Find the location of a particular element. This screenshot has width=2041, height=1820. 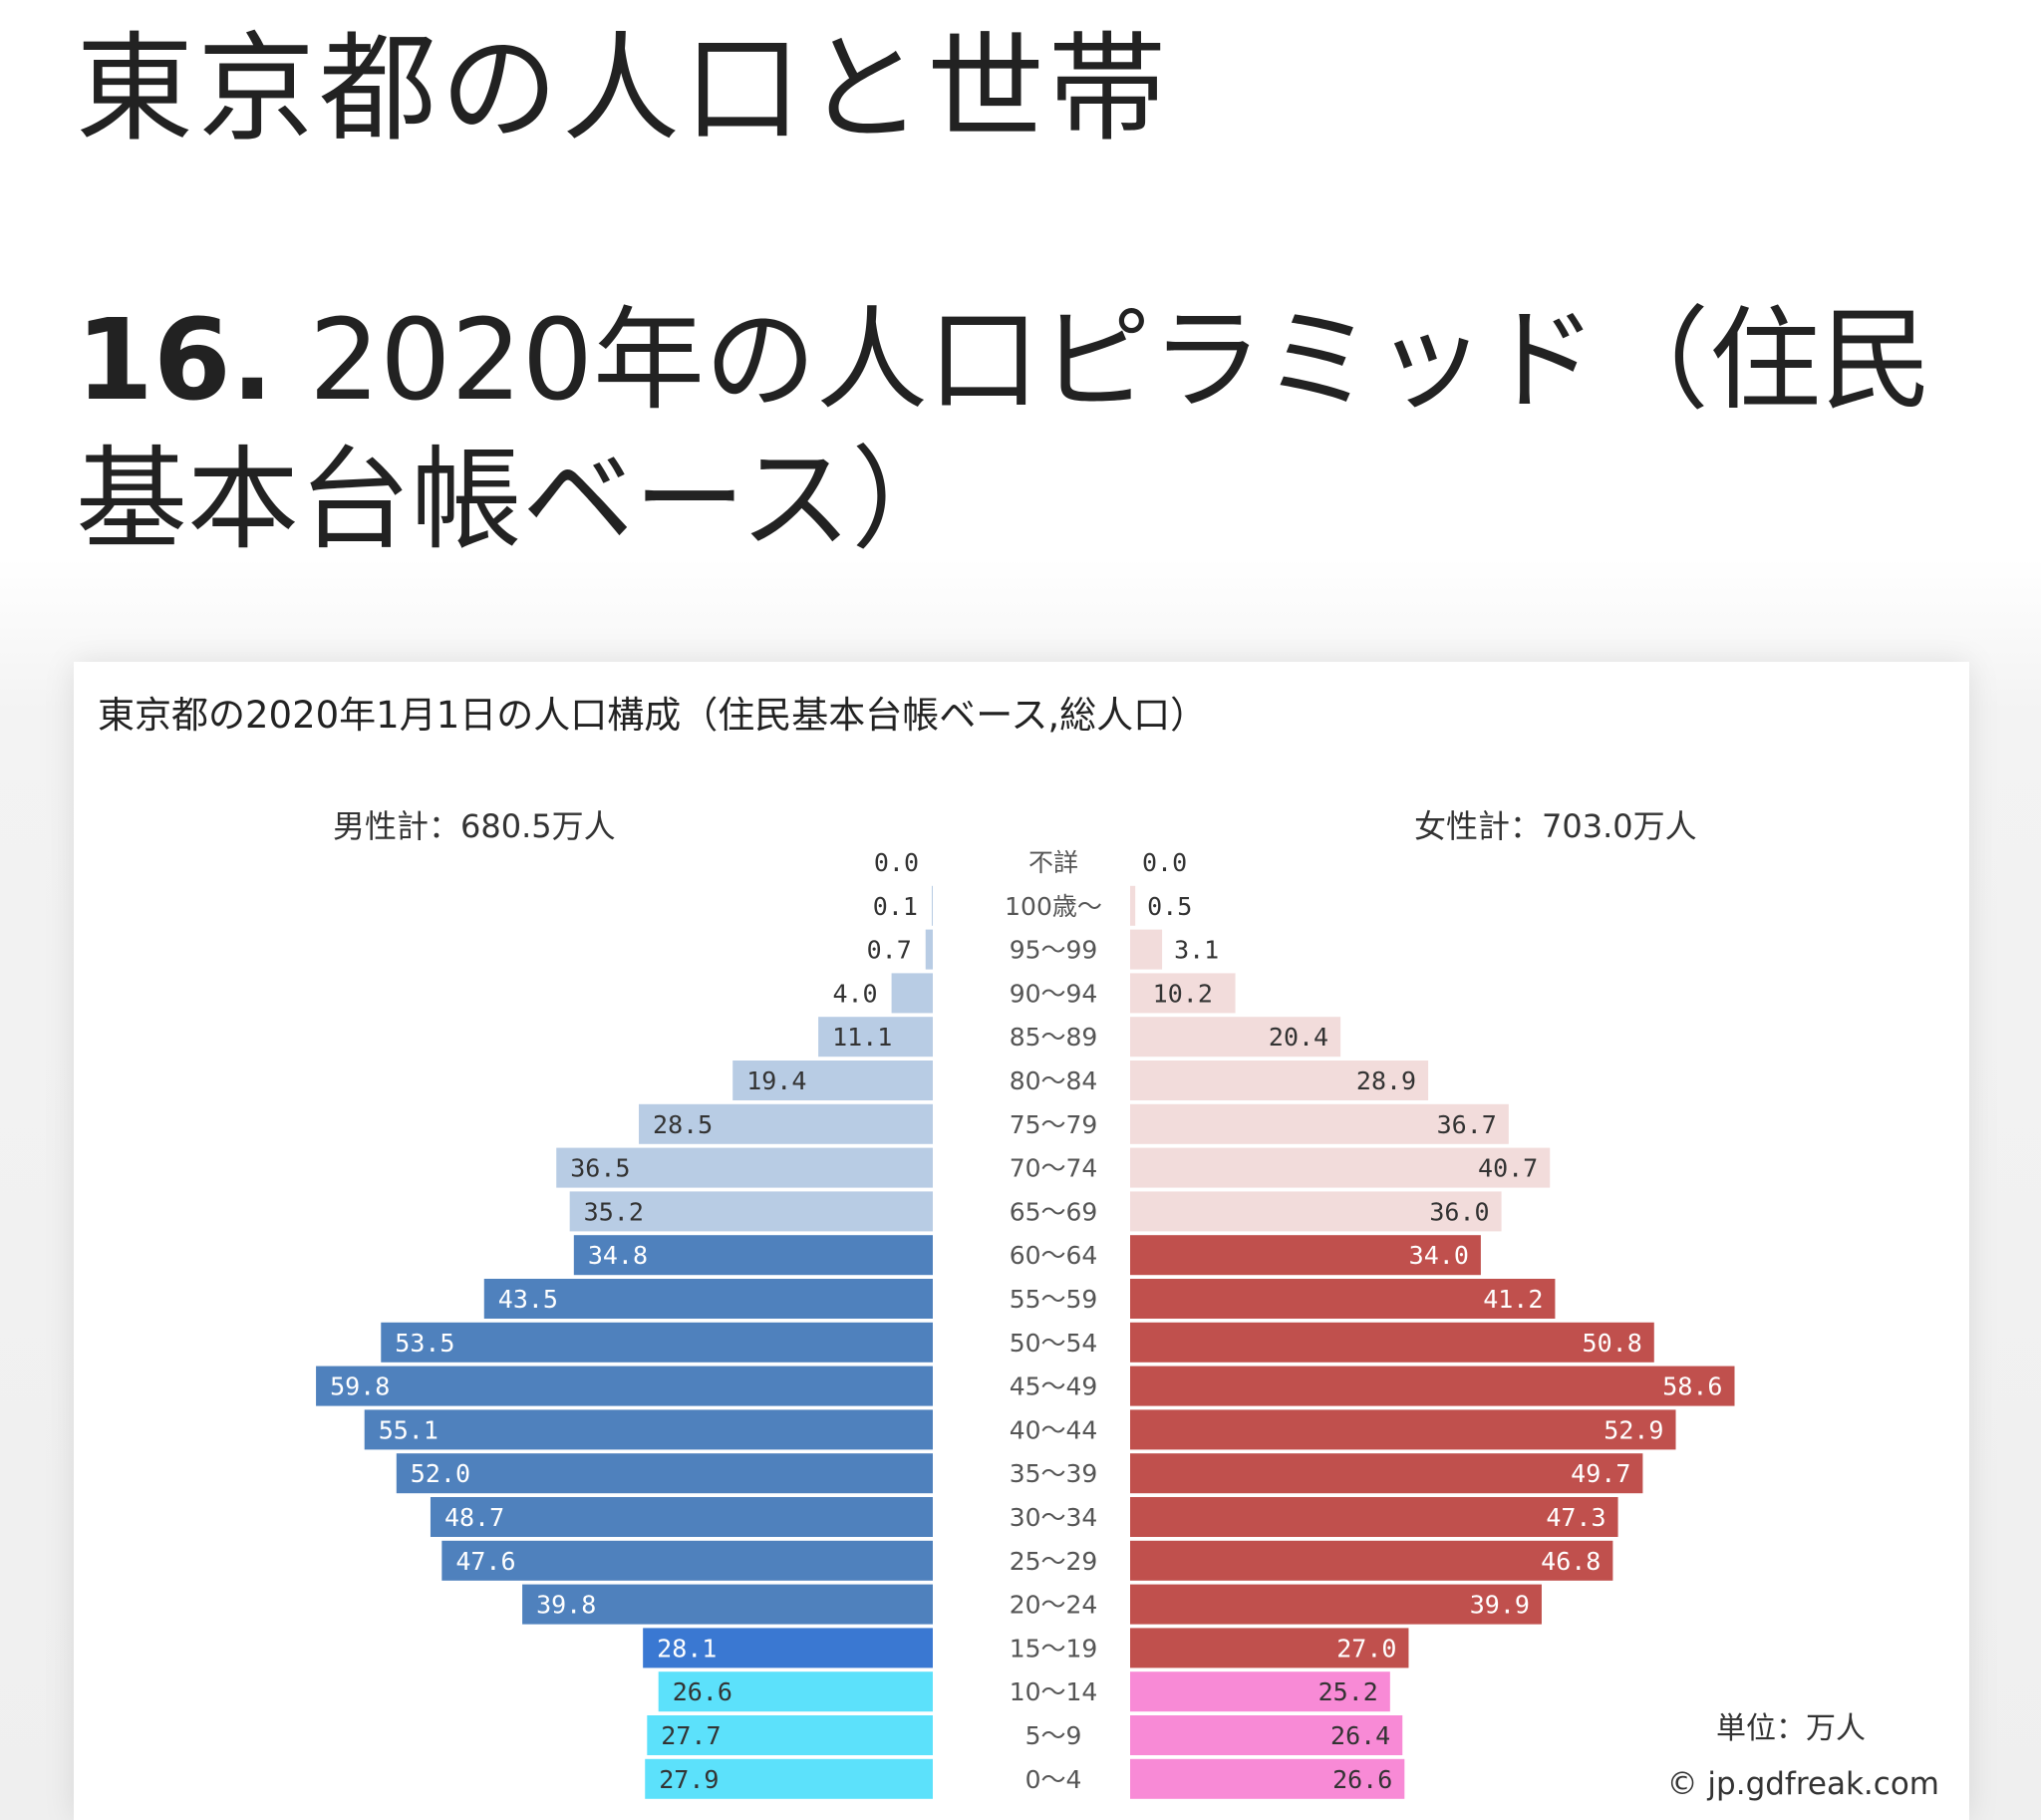

section-title-text: 2020年の人口ピラミッド（住民基本台帳ベース） is located at coordinates (1004, 430).